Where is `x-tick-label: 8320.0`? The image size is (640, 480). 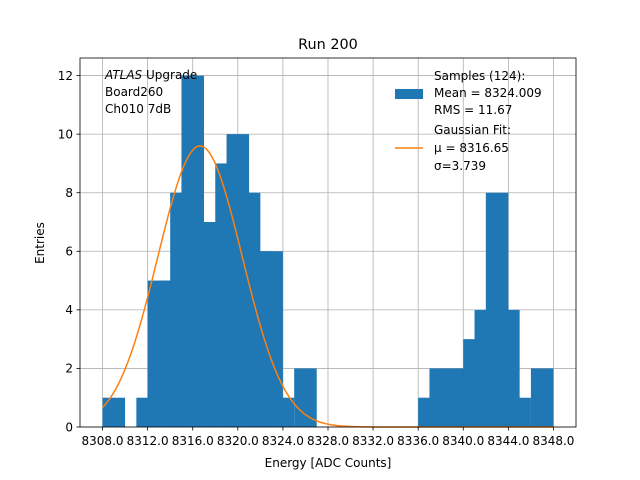
x-tick-label: 8320.0 is located at coordinates (238, 441).